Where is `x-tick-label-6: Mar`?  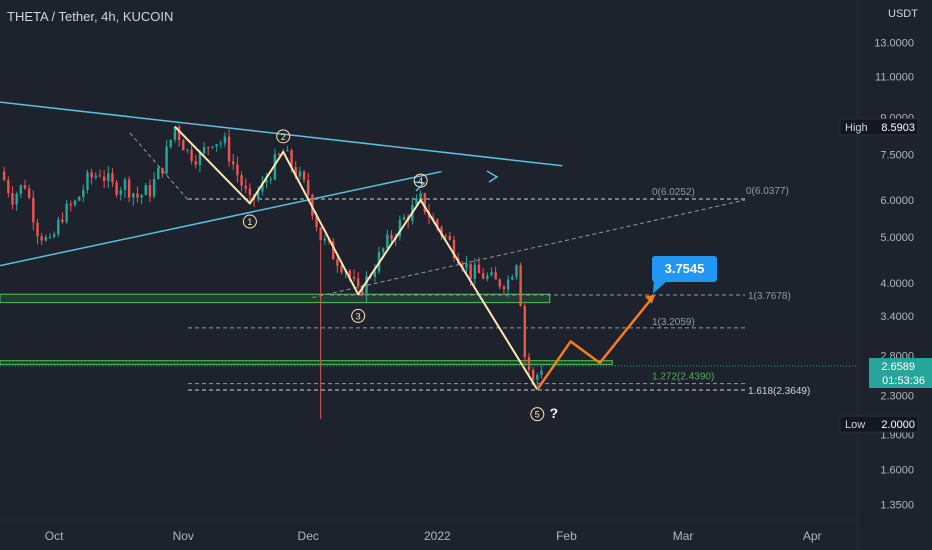
x-tick-label-6: Mar is located at coordinates (683, 536).